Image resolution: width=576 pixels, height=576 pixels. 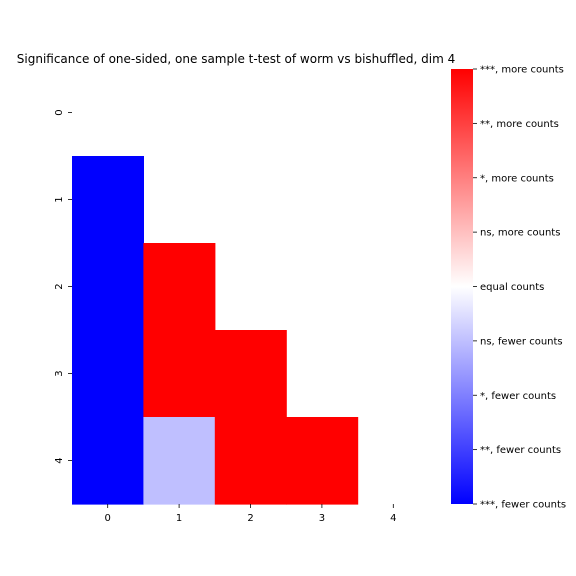 I want to click on x-tick-label-2: 2, so click(x=250, y=518).